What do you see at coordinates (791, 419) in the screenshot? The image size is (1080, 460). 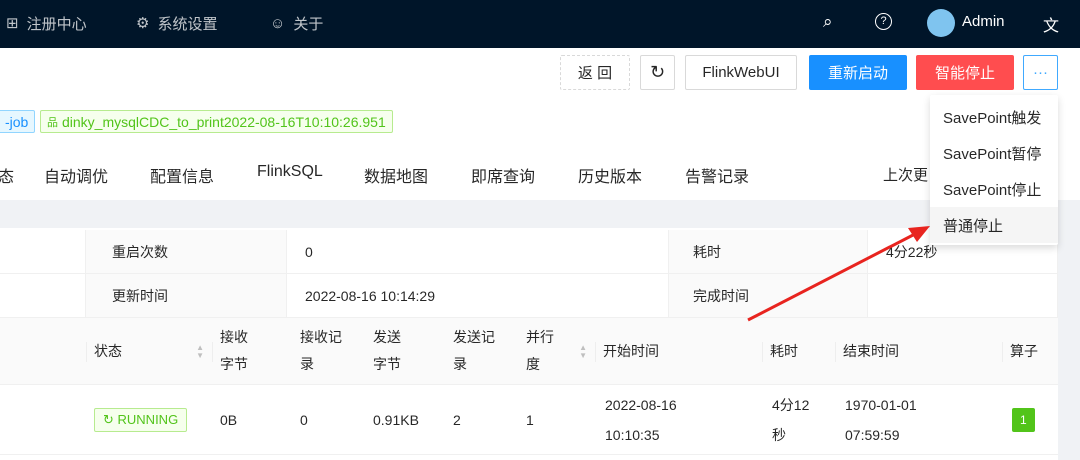 I see `cell-duration: 4分12秒` at bounding box center [791, 419].